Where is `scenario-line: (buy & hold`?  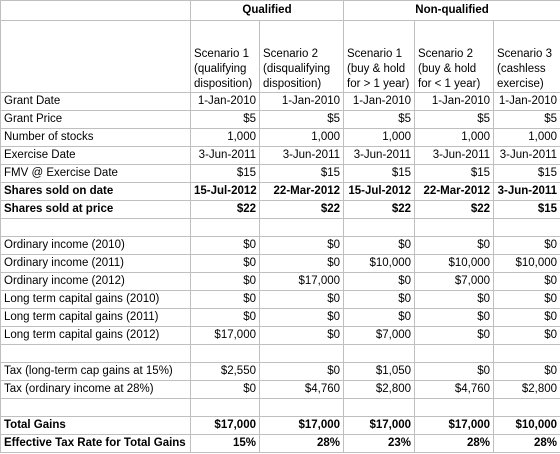 scenario-line: (buy & hold is located at coordinates (376, 69).